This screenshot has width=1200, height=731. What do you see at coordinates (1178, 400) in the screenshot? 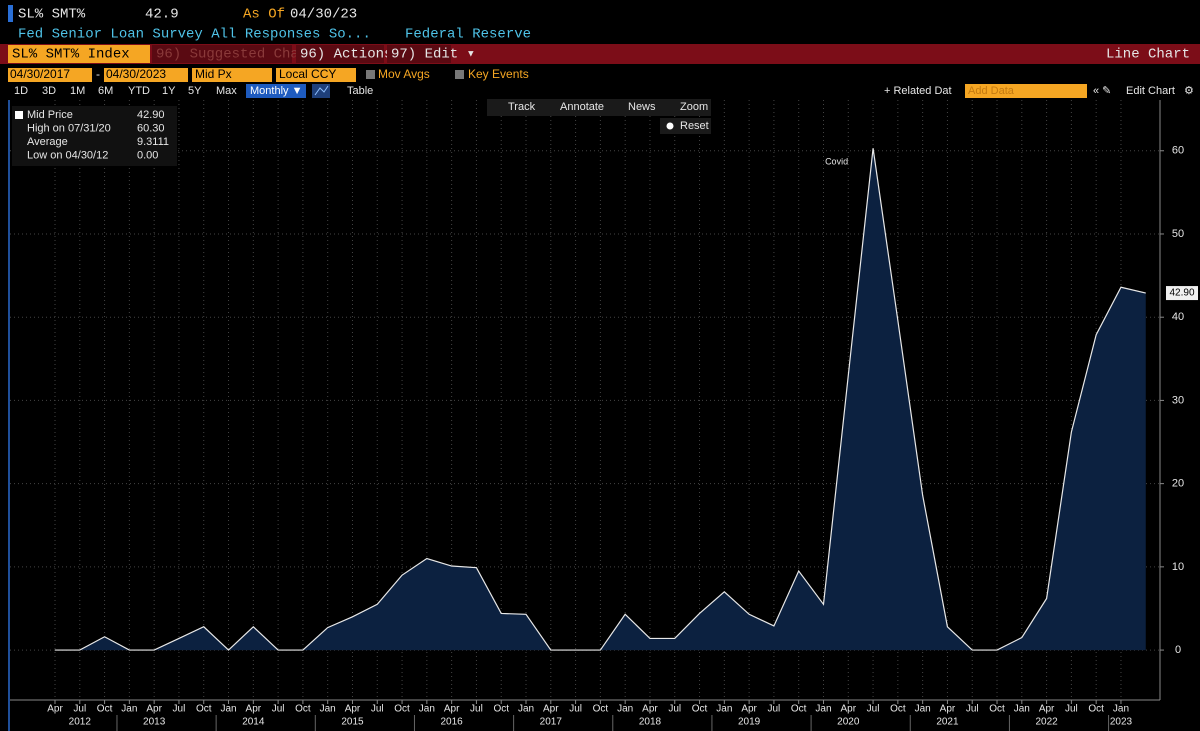
I see `y-tick-label: 30` at bounding box center [1178, 400].